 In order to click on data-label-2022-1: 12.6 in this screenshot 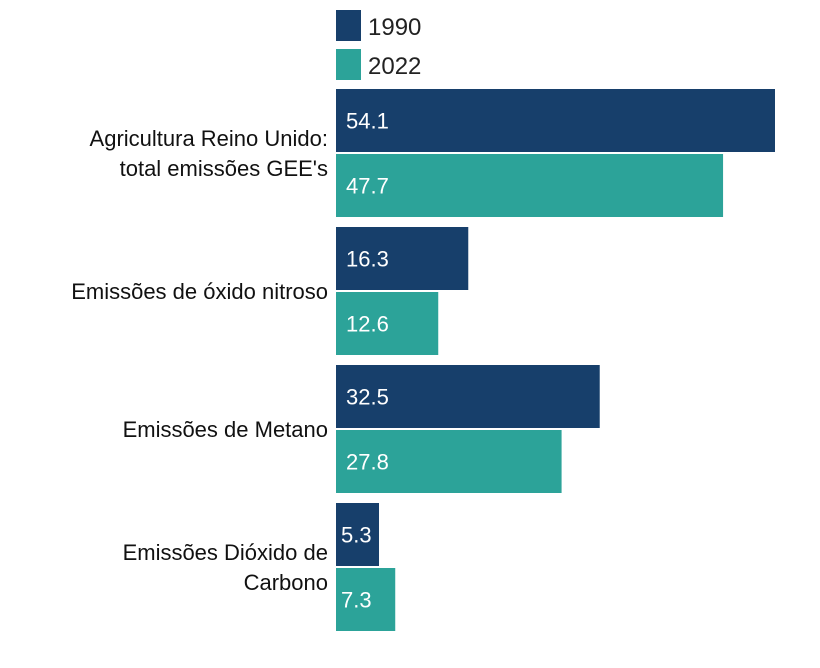, I will do `click(367, 324)`.